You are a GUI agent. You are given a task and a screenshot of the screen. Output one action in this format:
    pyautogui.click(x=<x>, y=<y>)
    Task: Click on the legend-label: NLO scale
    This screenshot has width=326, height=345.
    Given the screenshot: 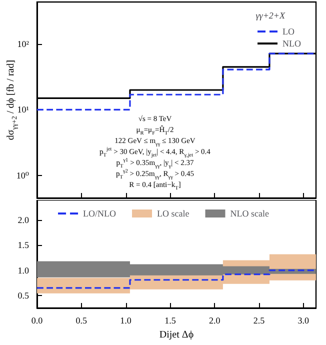 What is the action you would take?
    pyautogui.click(x=249, y=213)
    